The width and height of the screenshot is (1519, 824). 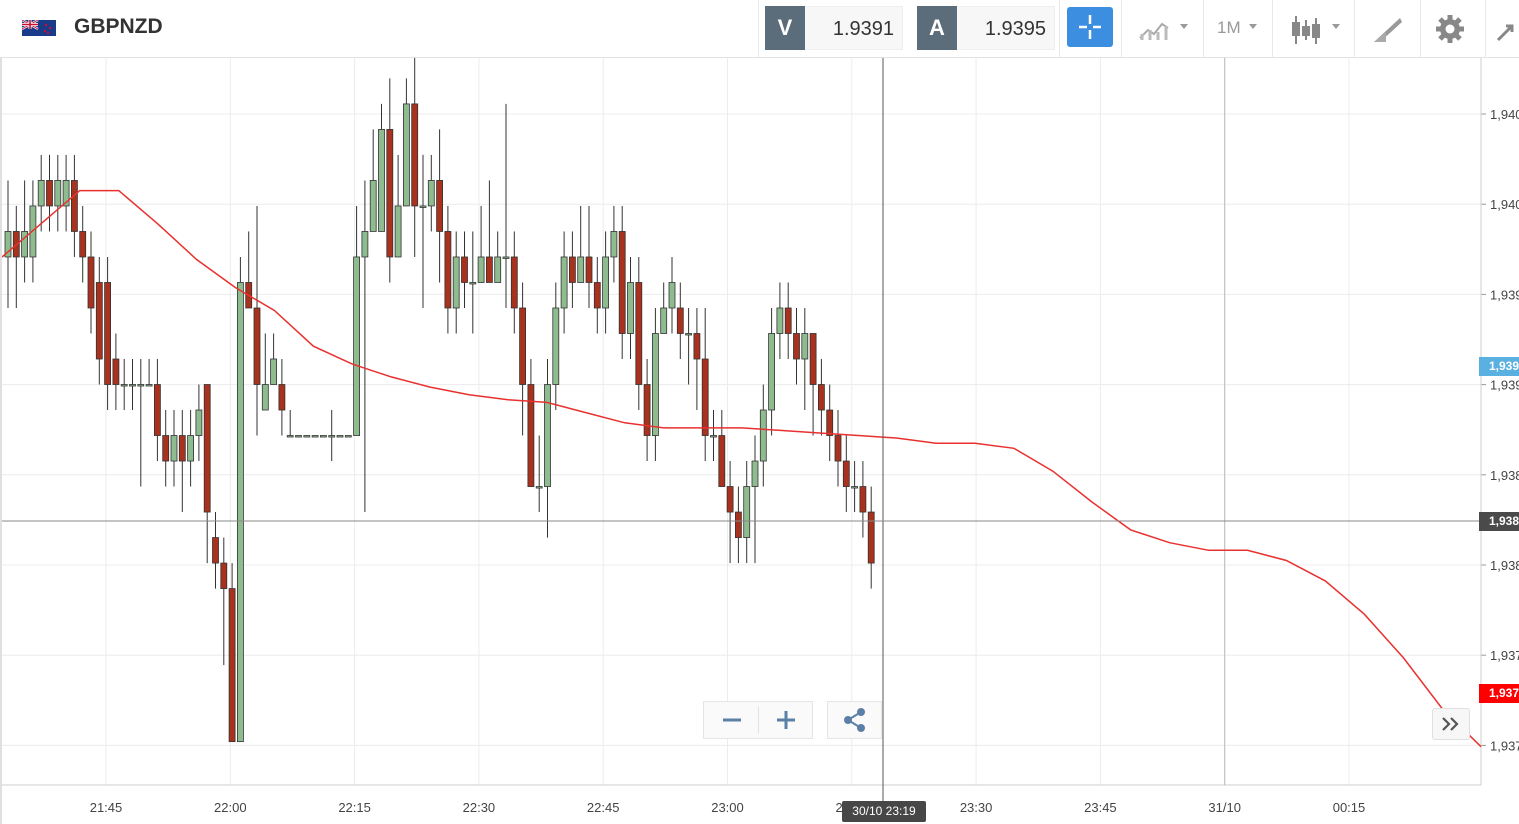 What do you see at coordinates (1499, 521) in the screenshot?
I see `cursor-price-tag: 1,938` at bounding box center [1499, 521].